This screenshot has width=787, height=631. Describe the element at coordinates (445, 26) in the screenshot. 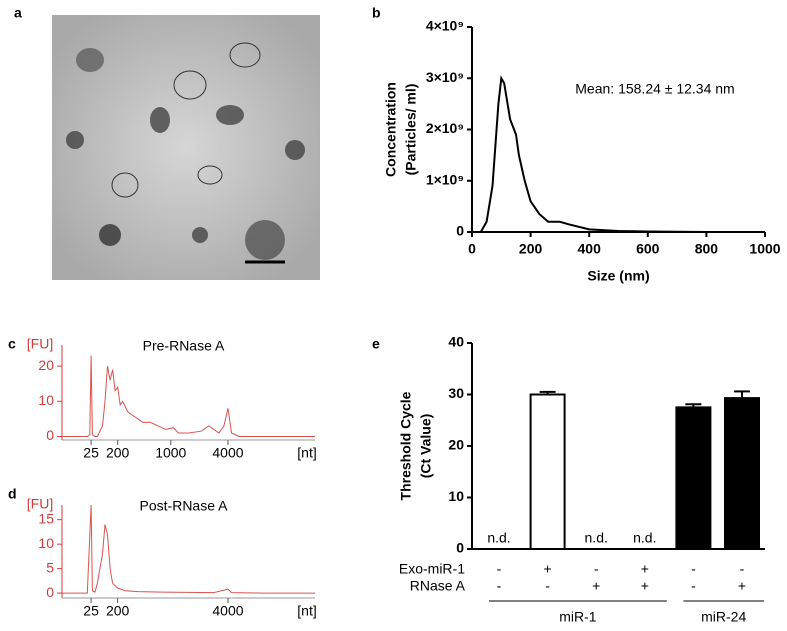

I see `y-tick-label: 4×10⁹` at that location.